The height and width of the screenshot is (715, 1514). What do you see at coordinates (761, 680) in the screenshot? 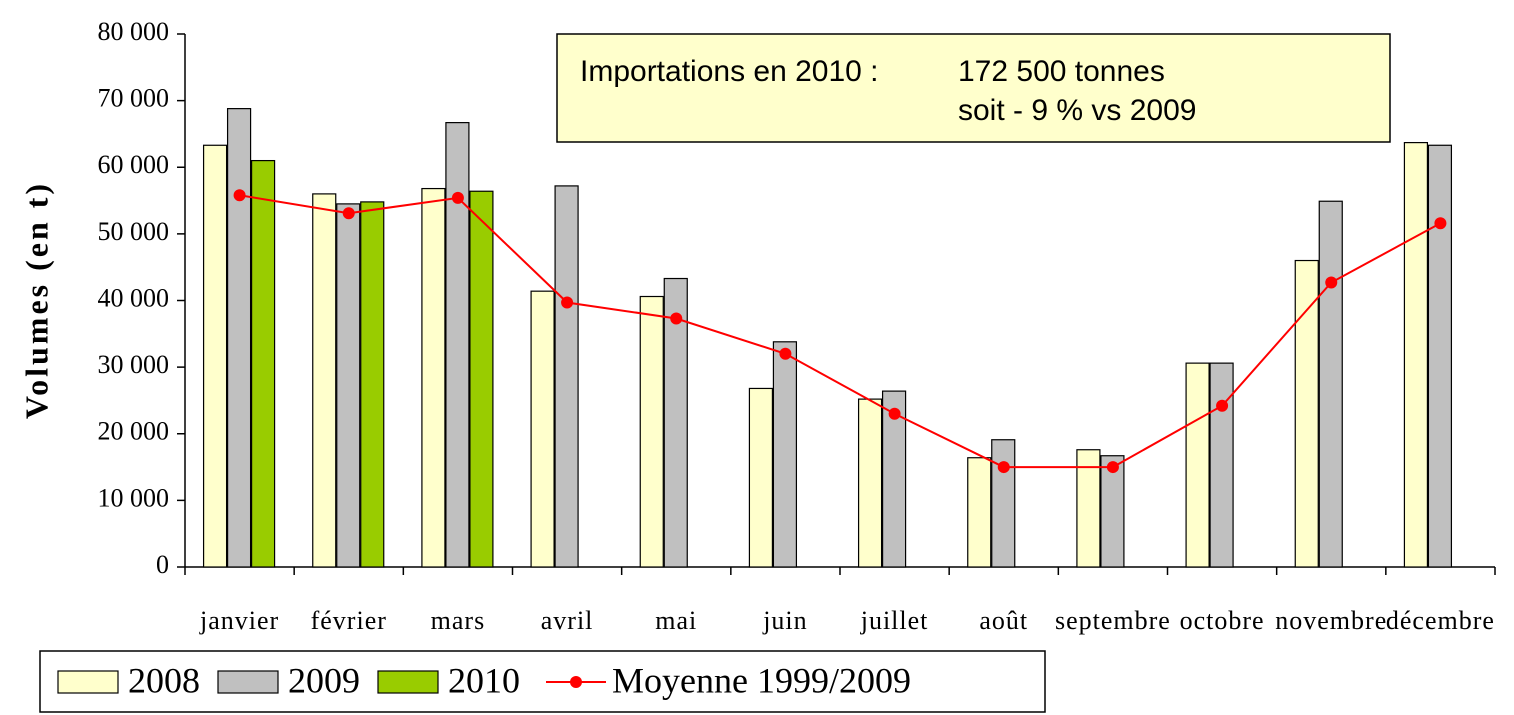
I see `legend-label: Moyenne 1999/2009` at bounding box center [761, 680].